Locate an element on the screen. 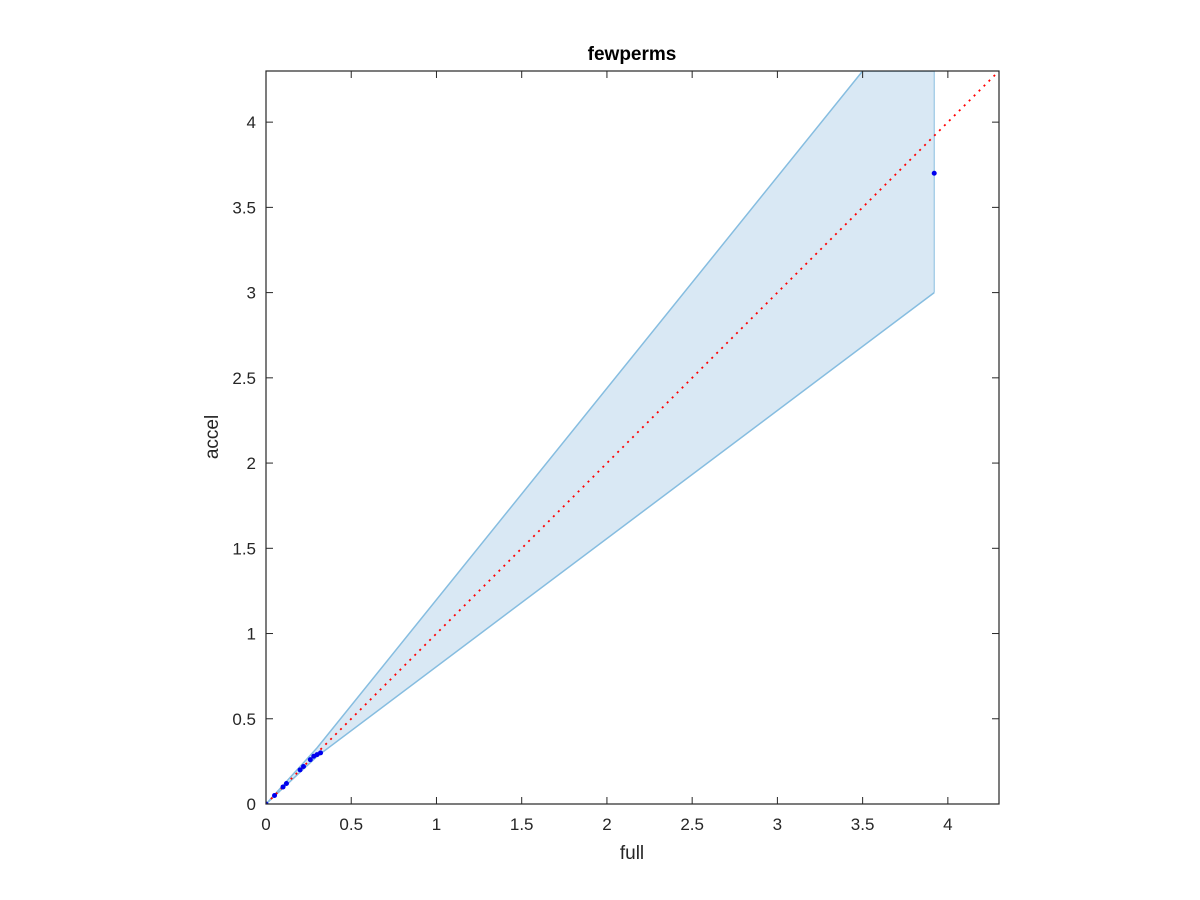  x-tick-label: 4 is located at coordinates (947, 824).